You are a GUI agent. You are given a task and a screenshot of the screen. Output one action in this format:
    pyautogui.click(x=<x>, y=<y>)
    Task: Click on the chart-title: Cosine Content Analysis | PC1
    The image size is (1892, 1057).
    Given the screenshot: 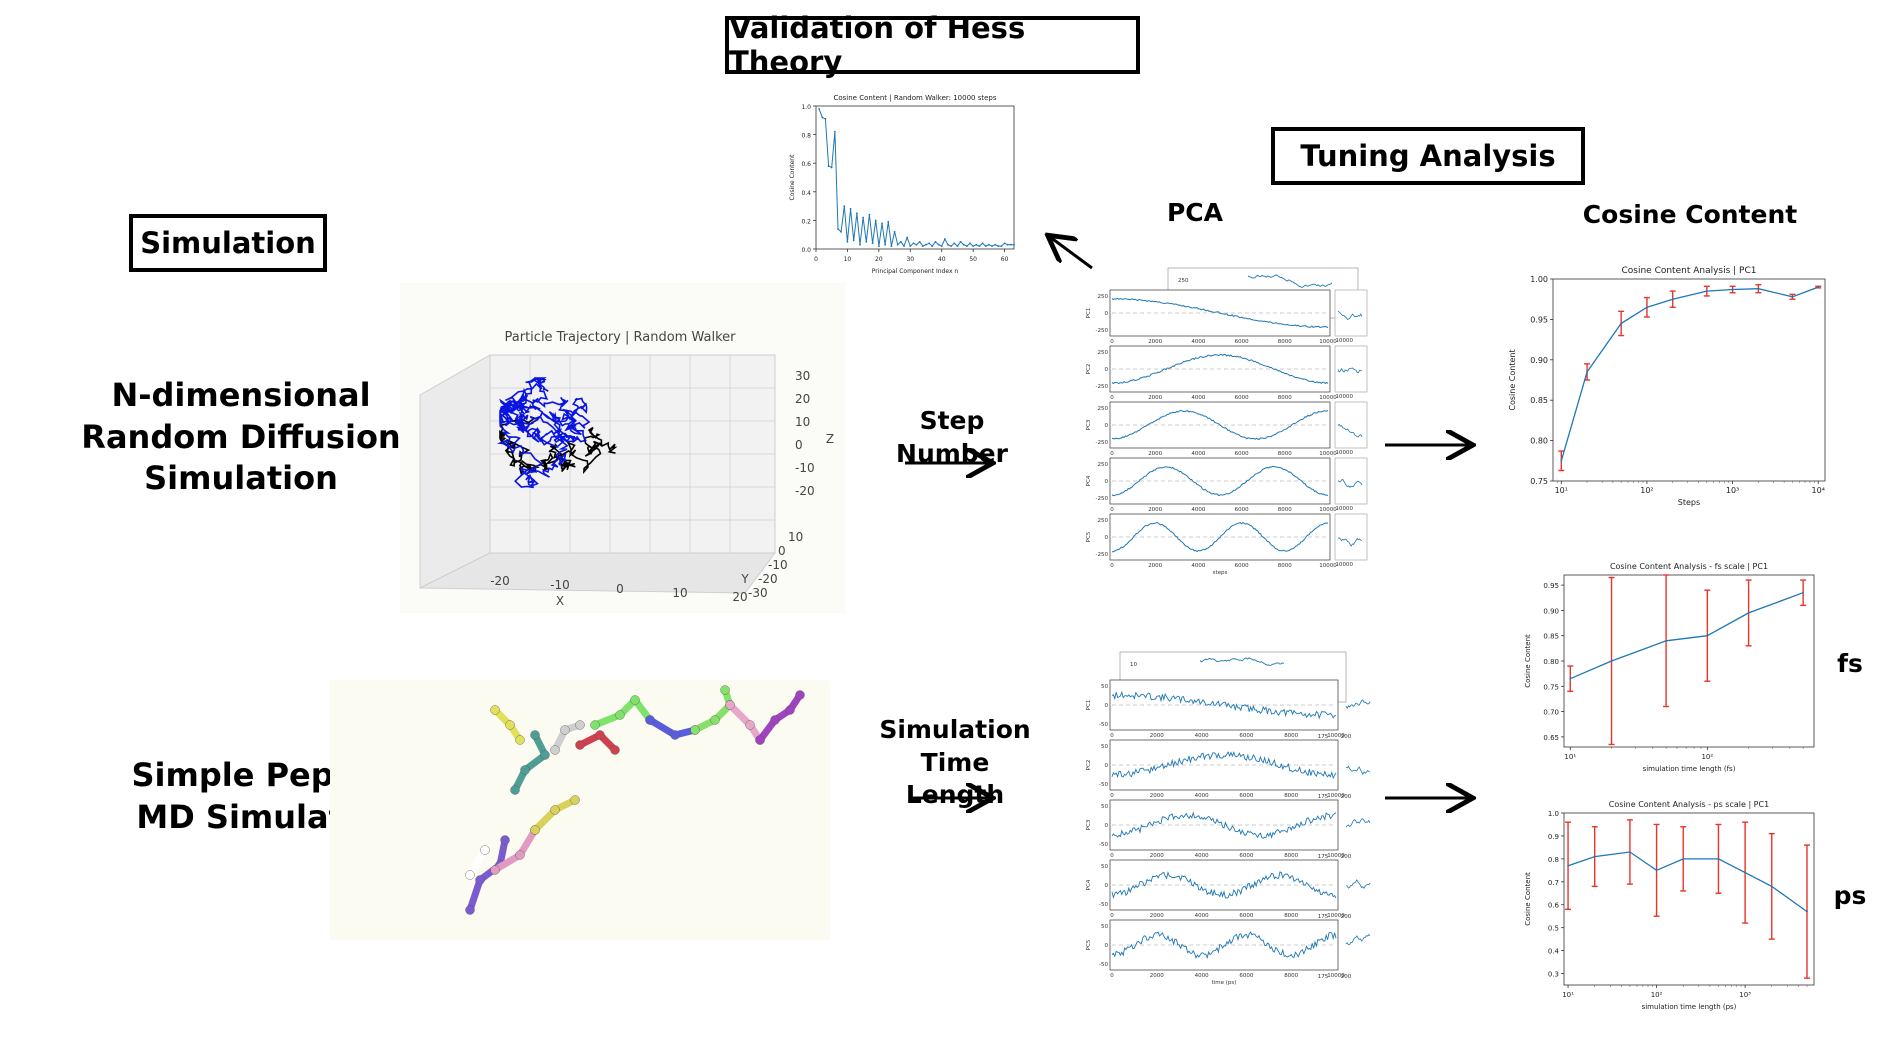 What is the action you would take?
    pyautogui.click(x=1688, y=271)
    